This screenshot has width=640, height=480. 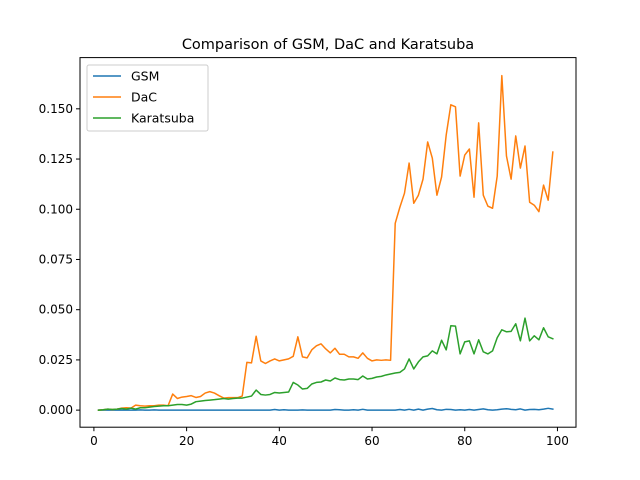 I want to click on legend-label-dac: DaC, so click(x=144, y=97).